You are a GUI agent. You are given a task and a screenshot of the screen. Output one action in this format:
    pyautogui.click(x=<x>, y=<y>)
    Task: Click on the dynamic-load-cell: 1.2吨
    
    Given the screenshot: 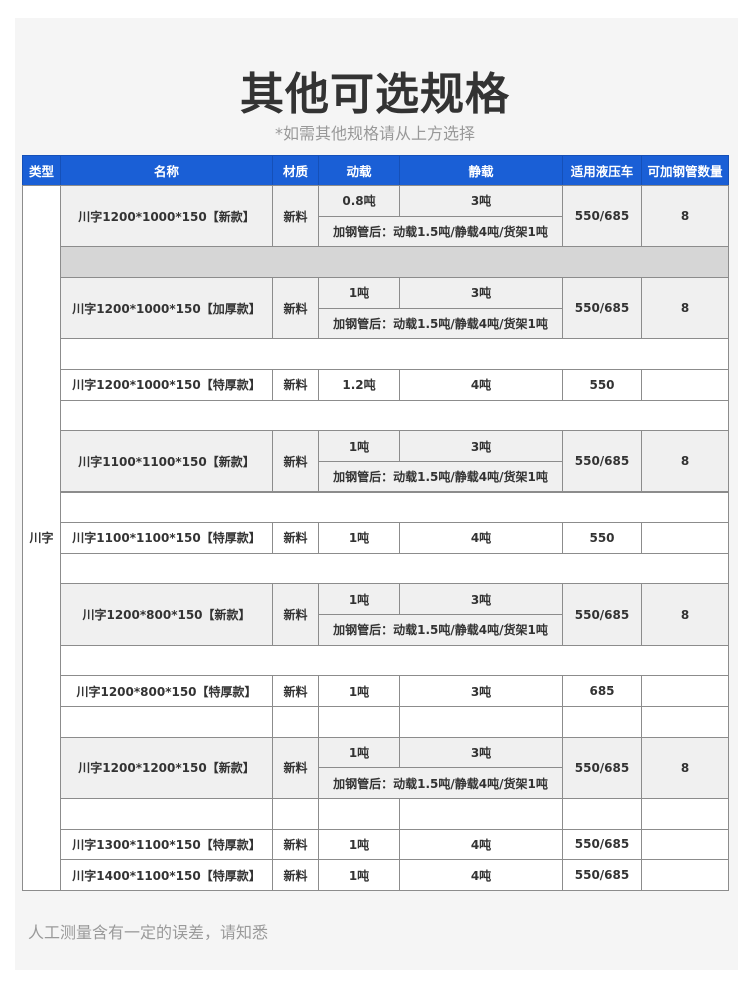 What is the action you would take?
    pyautogui.click(x=359, y=384)
    